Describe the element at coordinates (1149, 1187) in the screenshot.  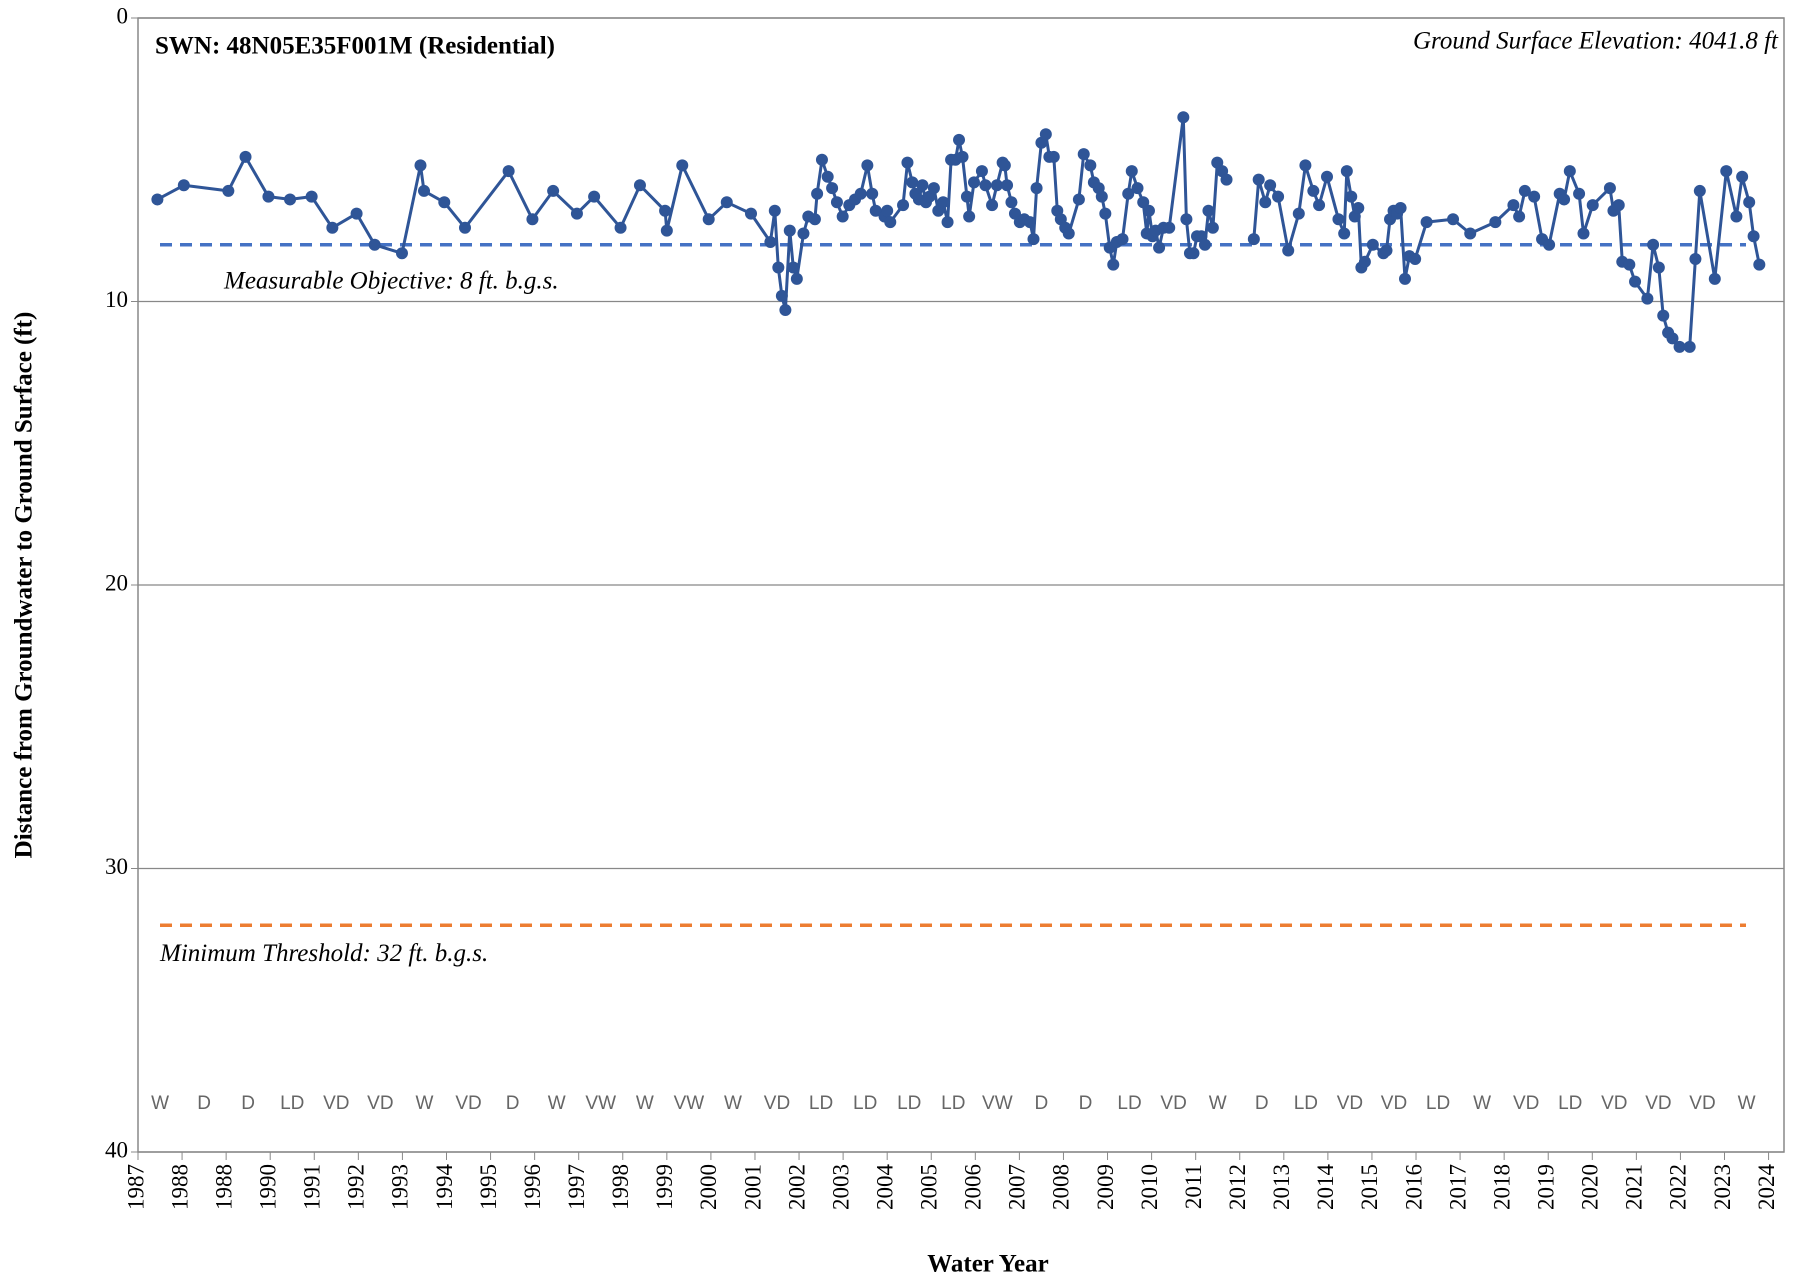
I see `x-tick-label: 2010` at that location.